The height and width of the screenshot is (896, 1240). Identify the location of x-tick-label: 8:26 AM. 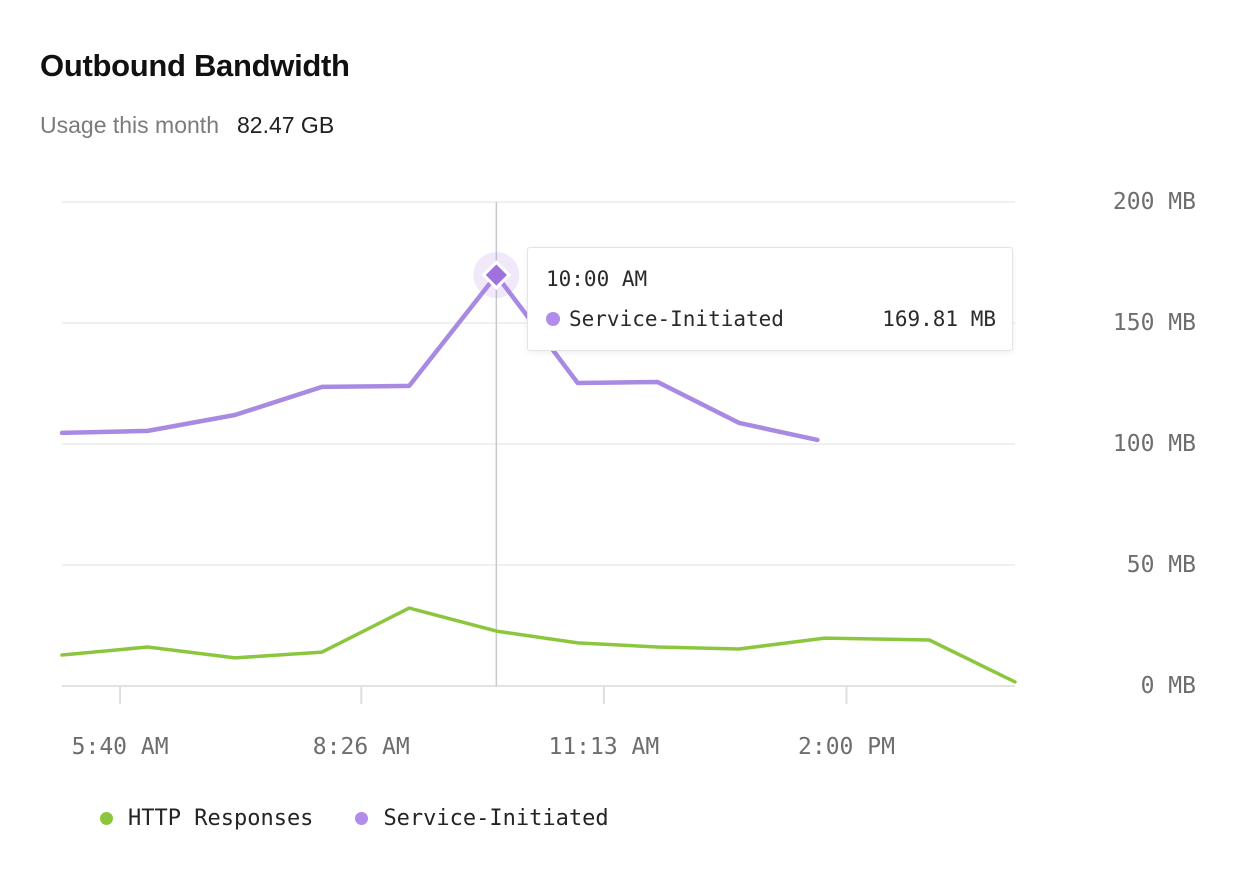
(361, 747).